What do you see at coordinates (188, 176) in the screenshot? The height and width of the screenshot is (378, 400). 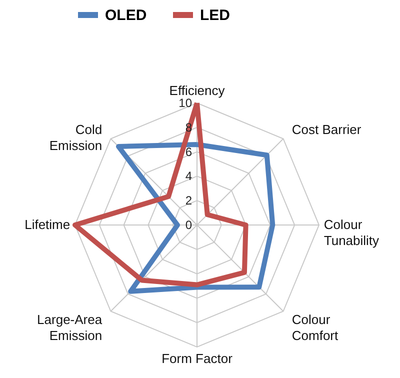 I see `y-tick-label: 4` at bounding box center [188, 176].